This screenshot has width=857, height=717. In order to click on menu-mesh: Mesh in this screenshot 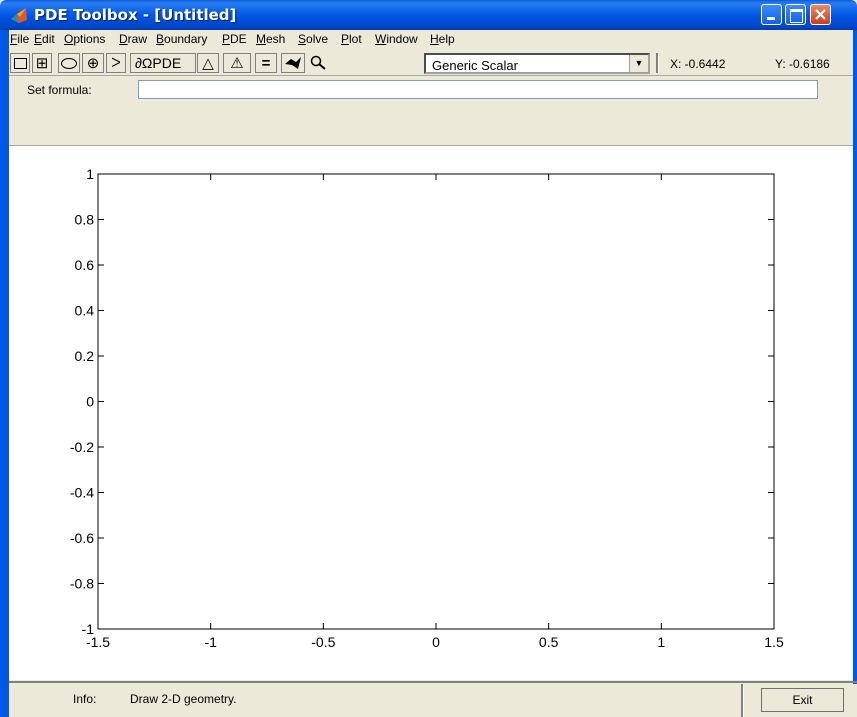, I will do `click(271, 39)`.